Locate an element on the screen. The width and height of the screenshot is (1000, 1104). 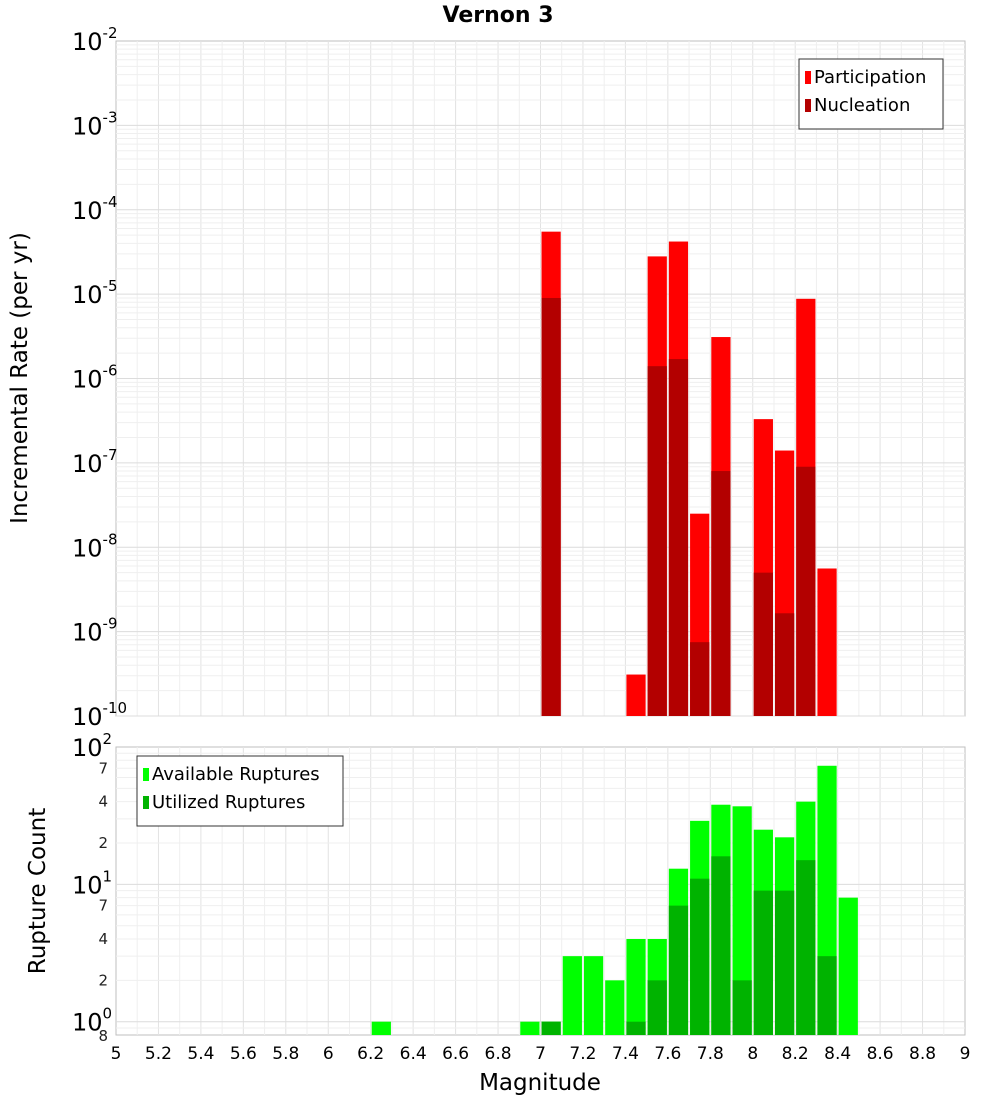
bottom-y-major-tick-label: 10² is located at coordinates (92, 746).